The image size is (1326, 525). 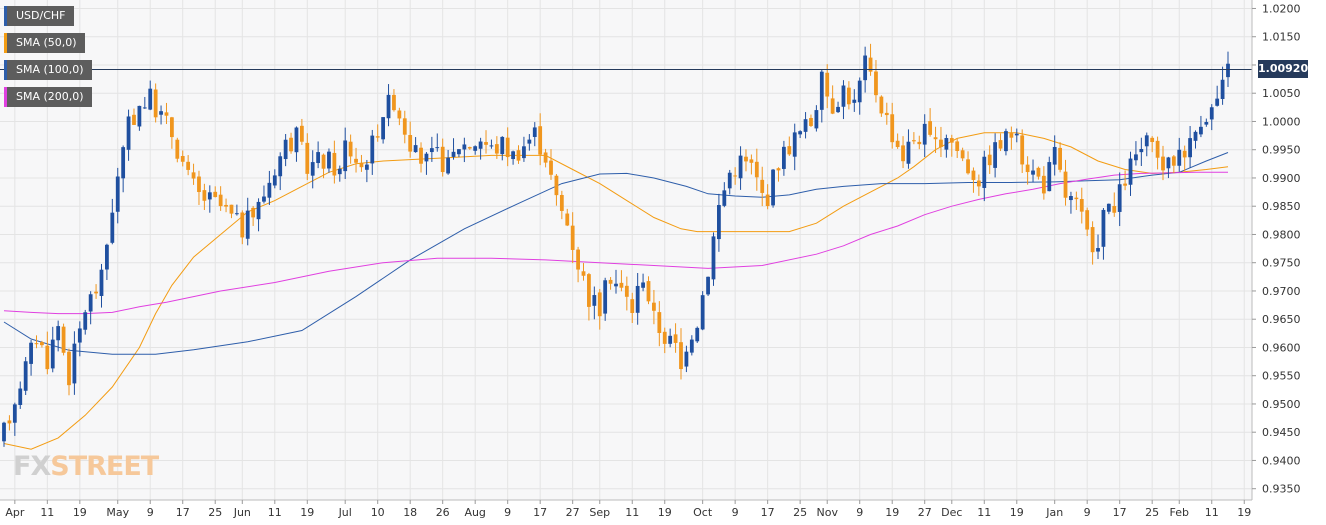 What do you see at coordinates (48, 97) in the screenshot?
I see `legend-item-sma200: SMA (200,0)` at bounding box center [48, 97].